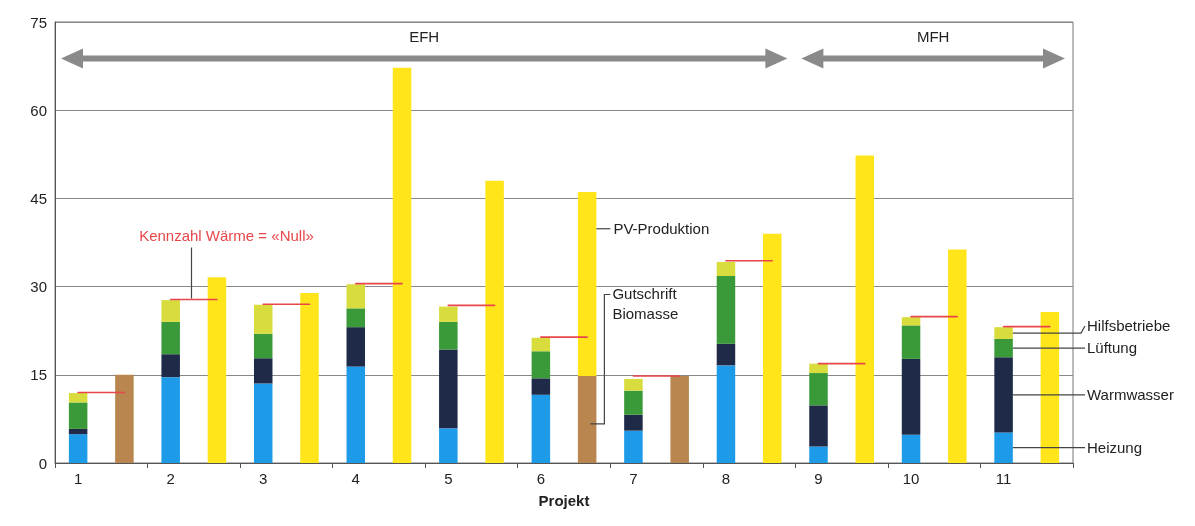 The width and height of the screenshot is (1195, 526). Describe the element at coordinates (1129, 326) in the screenshot. I see `text: Hilfsbetriebe` at that location.